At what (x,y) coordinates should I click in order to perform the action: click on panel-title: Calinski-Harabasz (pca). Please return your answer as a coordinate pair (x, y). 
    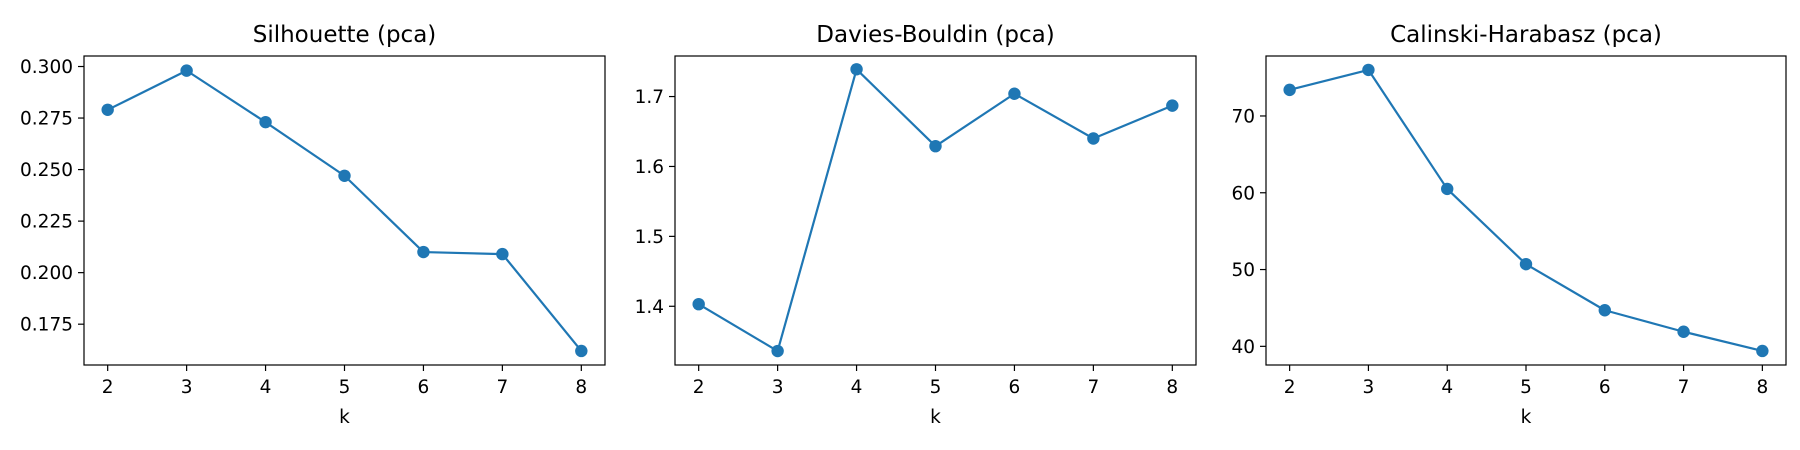
    Looking at the image, I should click on (1526, 35).